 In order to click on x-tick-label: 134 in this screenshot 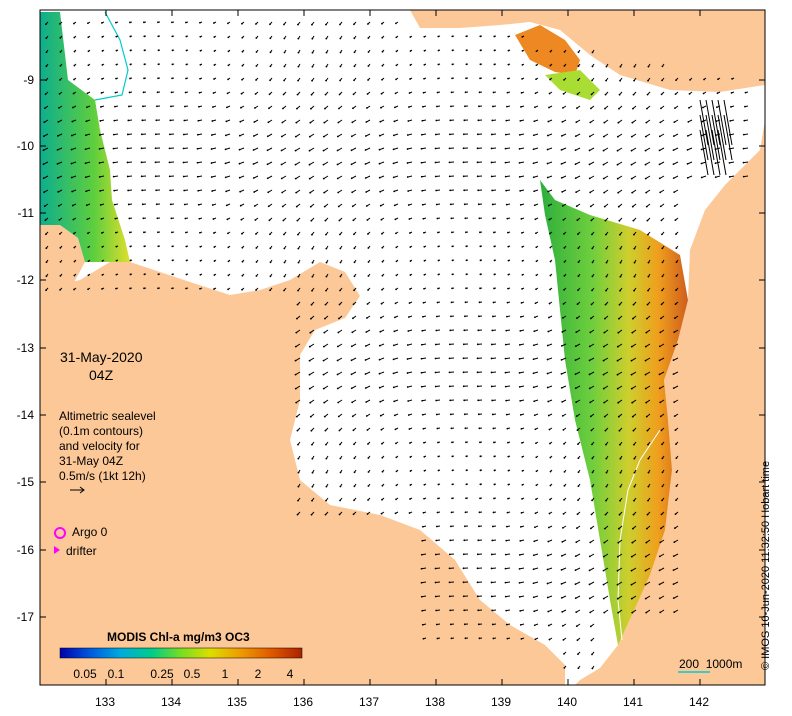, I will do `click(171, 702)`.